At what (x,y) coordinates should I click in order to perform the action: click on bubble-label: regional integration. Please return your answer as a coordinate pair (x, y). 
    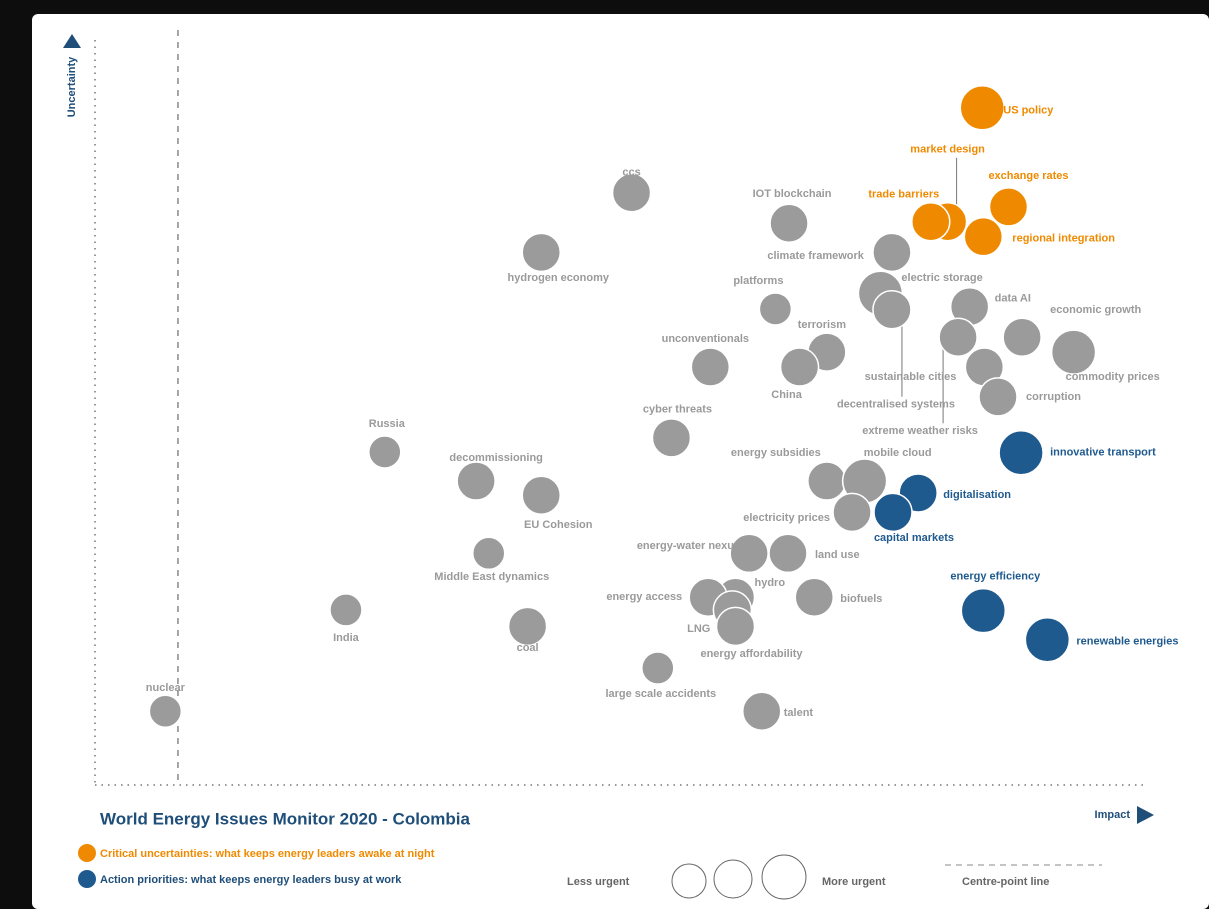
    Looking at the image, I should click on (1063, 239).